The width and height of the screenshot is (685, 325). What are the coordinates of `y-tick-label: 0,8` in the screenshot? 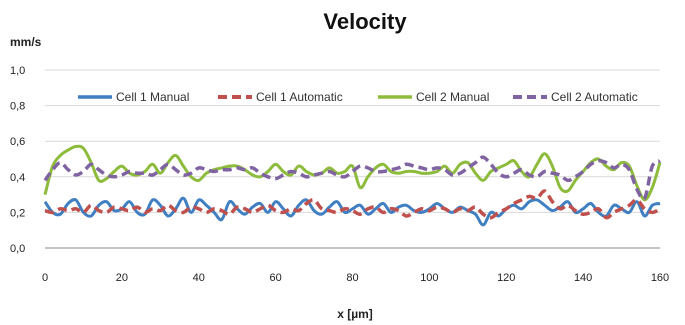 It's located at (17, 107).